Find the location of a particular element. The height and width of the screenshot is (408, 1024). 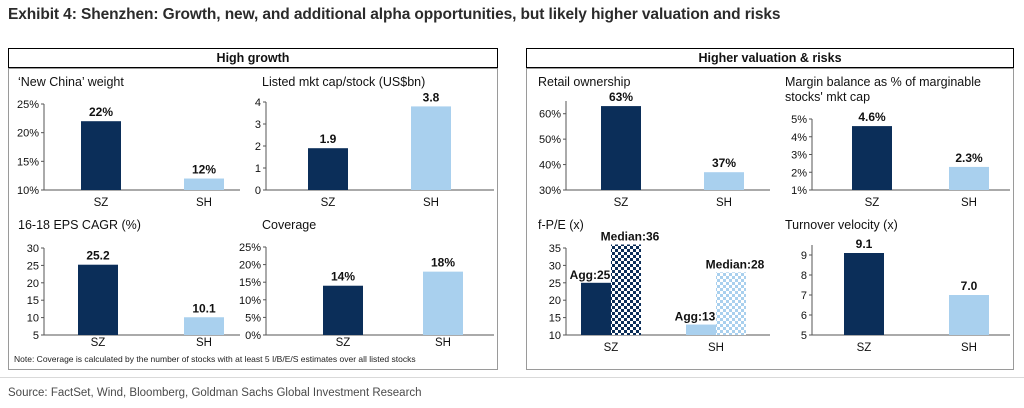

data-label: 7.0 is located at coordinates (969, 286).